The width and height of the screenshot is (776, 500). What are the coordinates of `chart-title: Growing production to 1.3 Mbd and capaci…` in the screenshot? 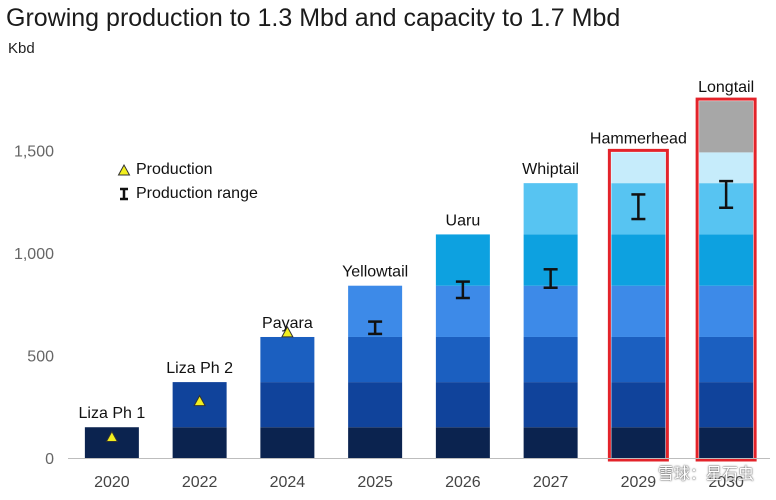 It's located at (313, 18).